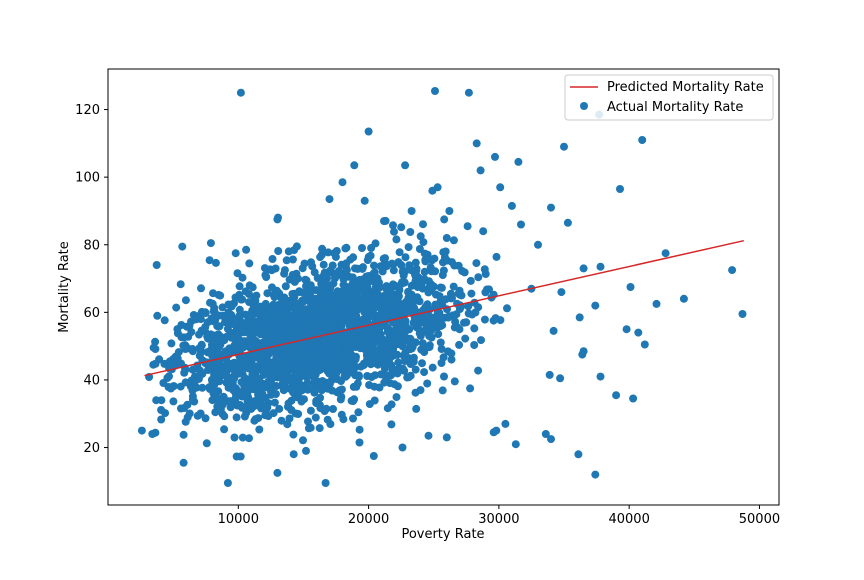 The width and height of the screenshot is (864, 580). Describe the element at coordinates (498, 519) in the screenshot. I see `x-tick-label: 30000` at that location.